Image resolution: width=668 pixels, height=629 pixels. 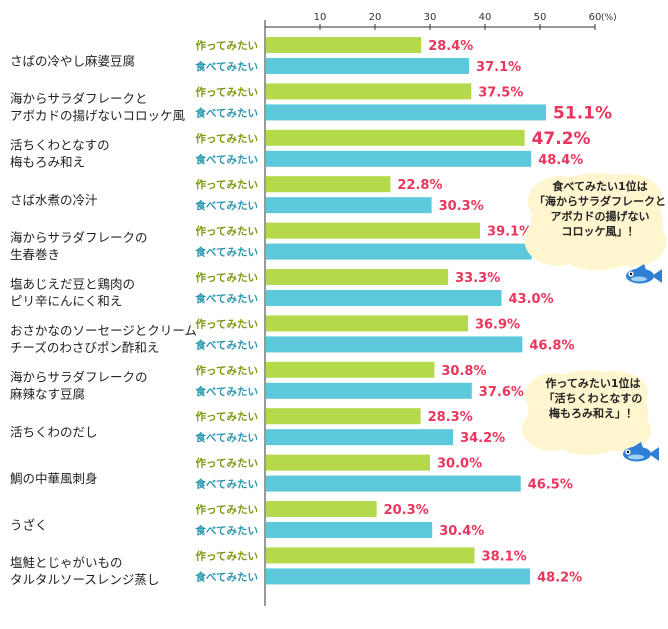 What do you see at coordinates (60, 144) in the screenshot?
I see `category-label: 活ちくわとなすの` at bounding box center [60, 144].